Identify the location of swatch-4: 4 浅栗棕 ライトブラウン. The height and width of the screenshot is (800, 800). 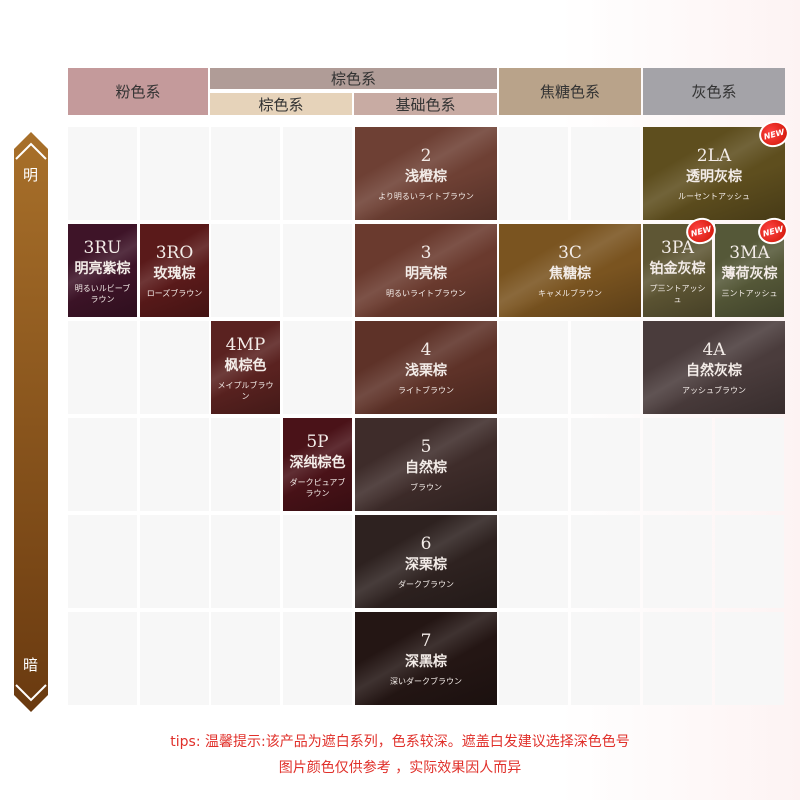
(426, 367).